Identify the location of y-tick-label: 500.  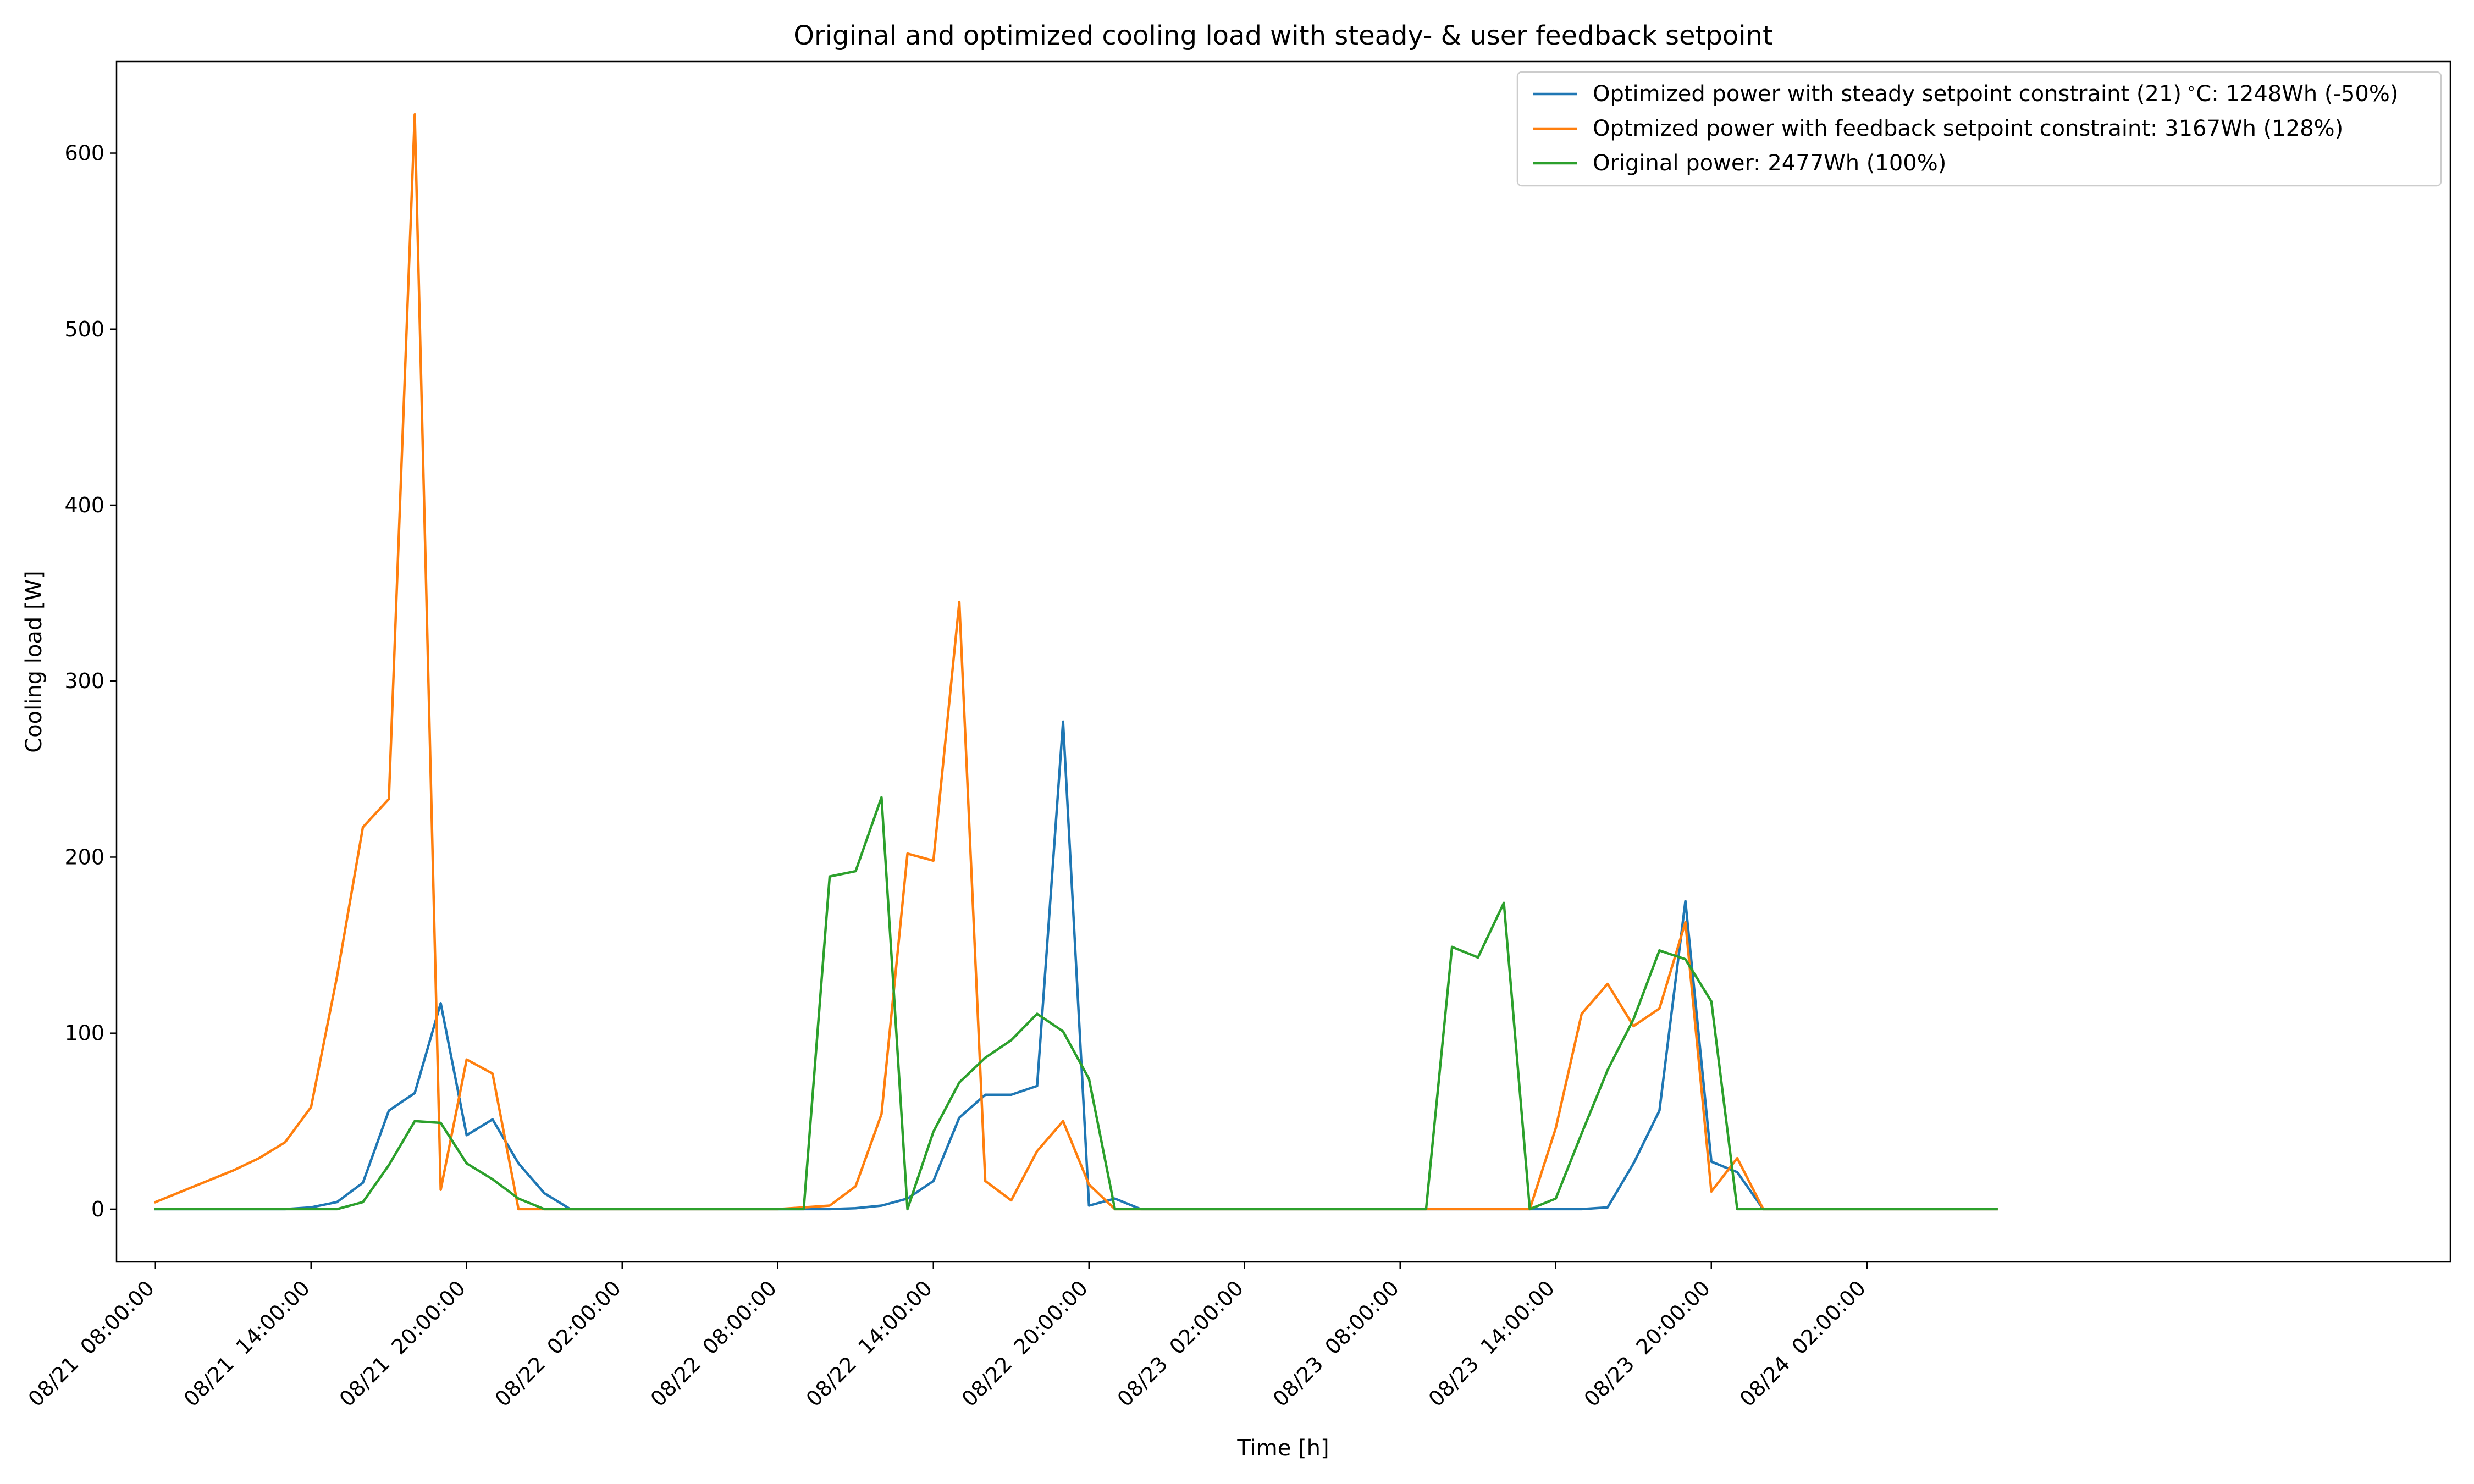
(84, 329).